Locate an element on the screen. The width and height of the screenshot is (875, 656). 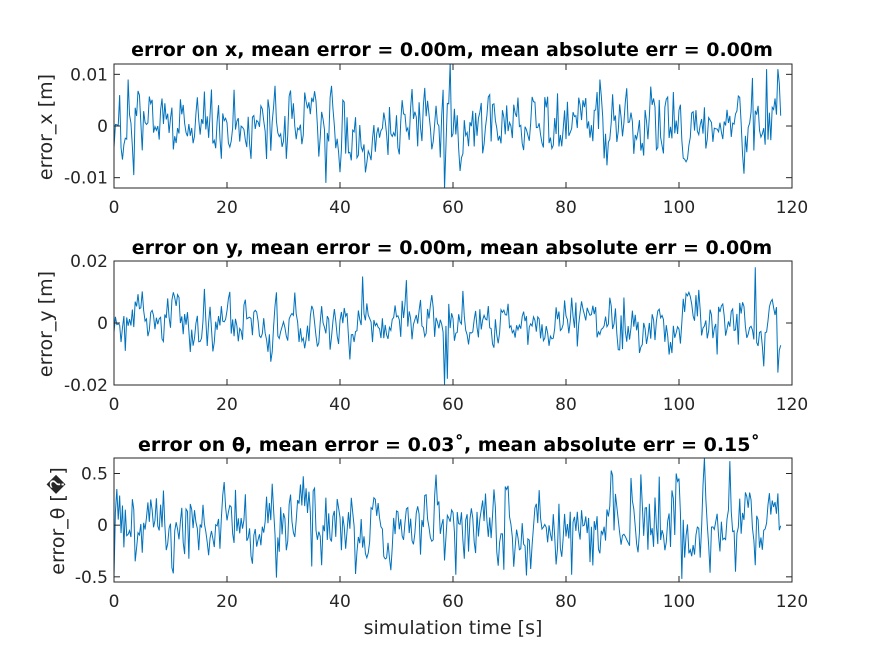
subplot-2-ylabel: error_y [m] is located at coordinates (46, 324).